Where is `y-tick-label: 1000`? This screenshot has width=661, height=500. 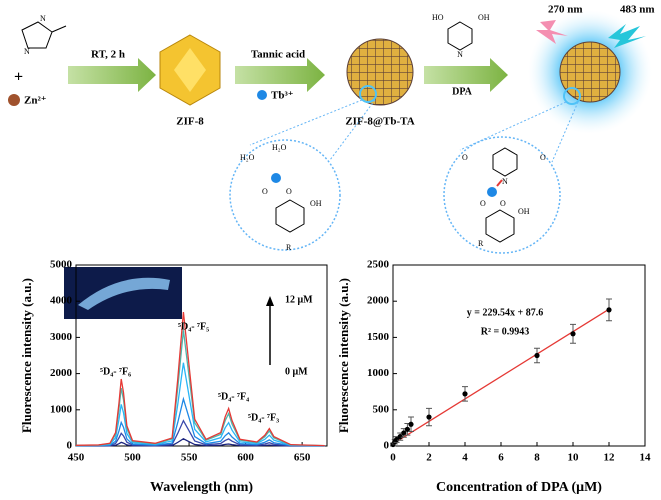
y-tick-label: 1000 is located at coordinates (378, 373).